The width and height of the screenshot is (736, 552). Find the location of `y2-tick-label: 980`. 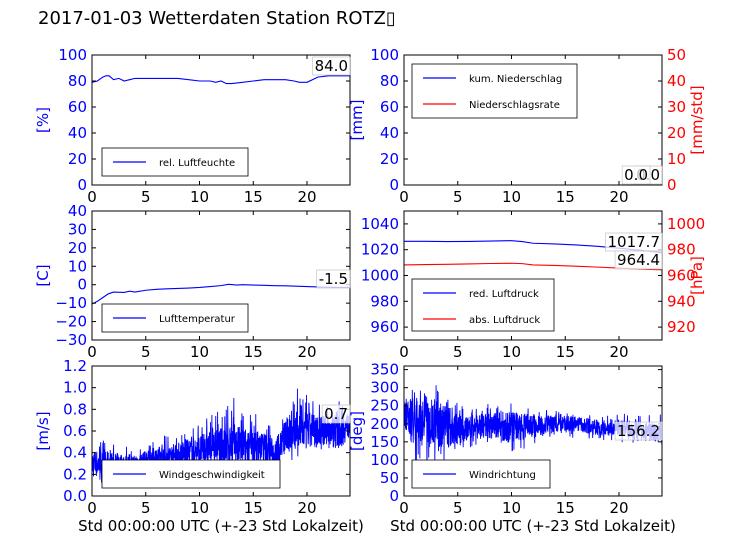

y2-tick-label: 980 is located at coordinates (681, 250).